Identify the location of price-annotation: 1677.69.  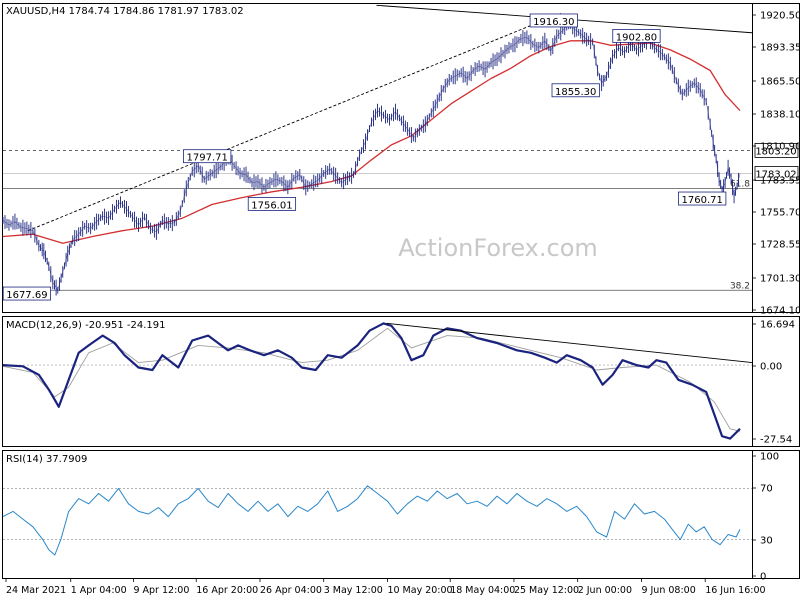
(26, 295).